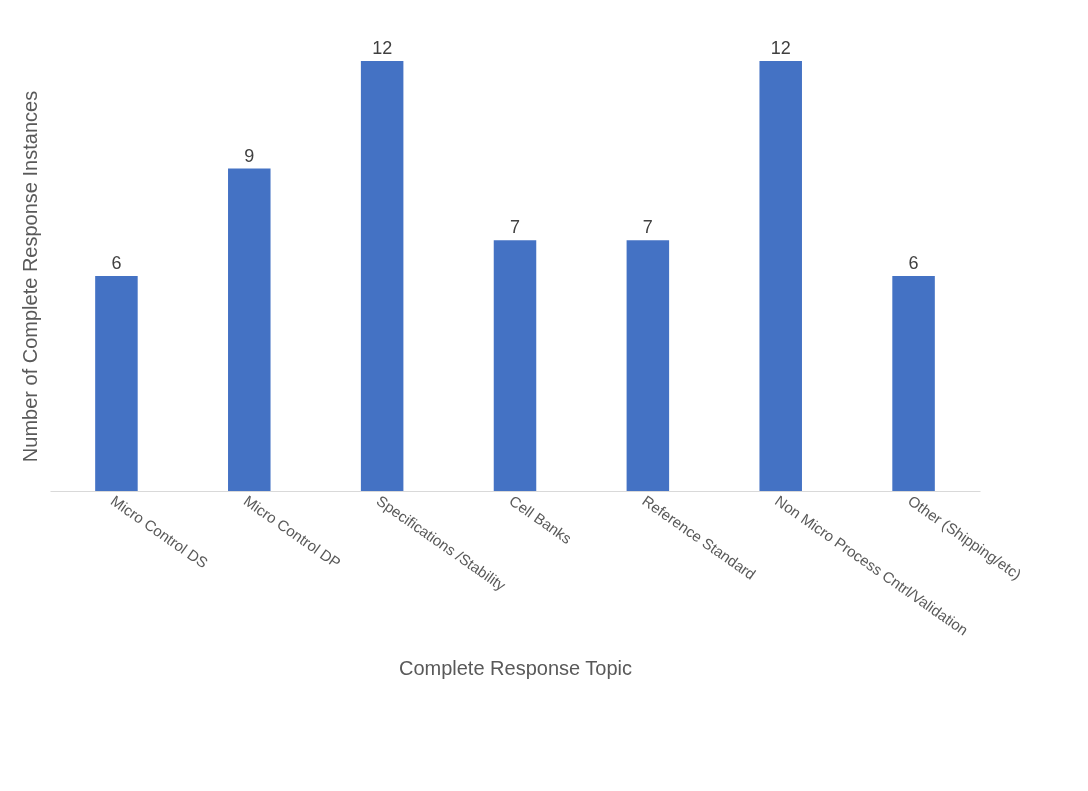  Describe the element at coordinates (249, 155) in the screenshot. I see `data-label: 9` at that location.